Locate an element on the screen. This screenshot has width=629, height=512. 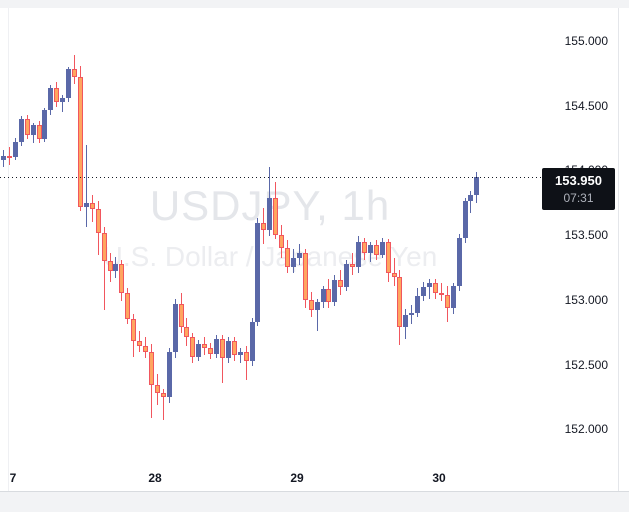
bottom-margin is located at coordinates (314, 502).